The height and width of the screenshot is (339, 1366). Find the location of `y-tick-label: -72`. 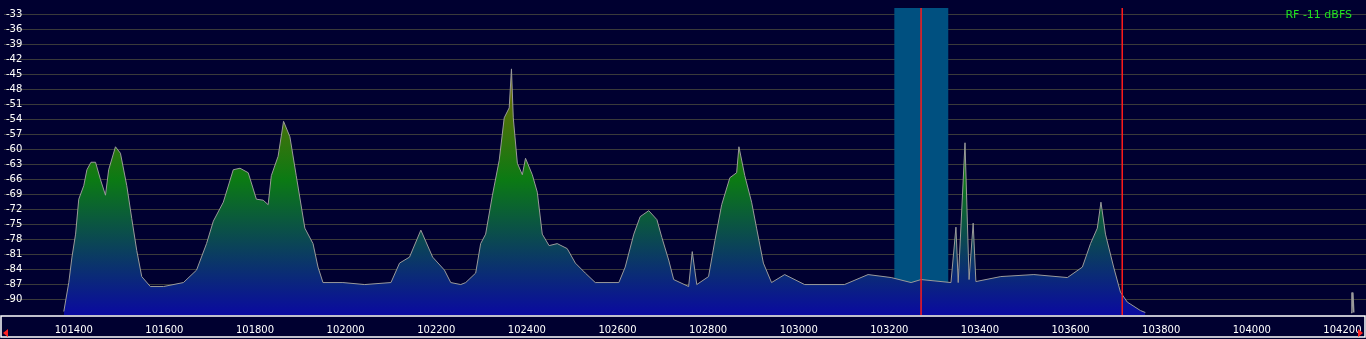

y-tick-label: -72 is located at coordinates (14, 208).